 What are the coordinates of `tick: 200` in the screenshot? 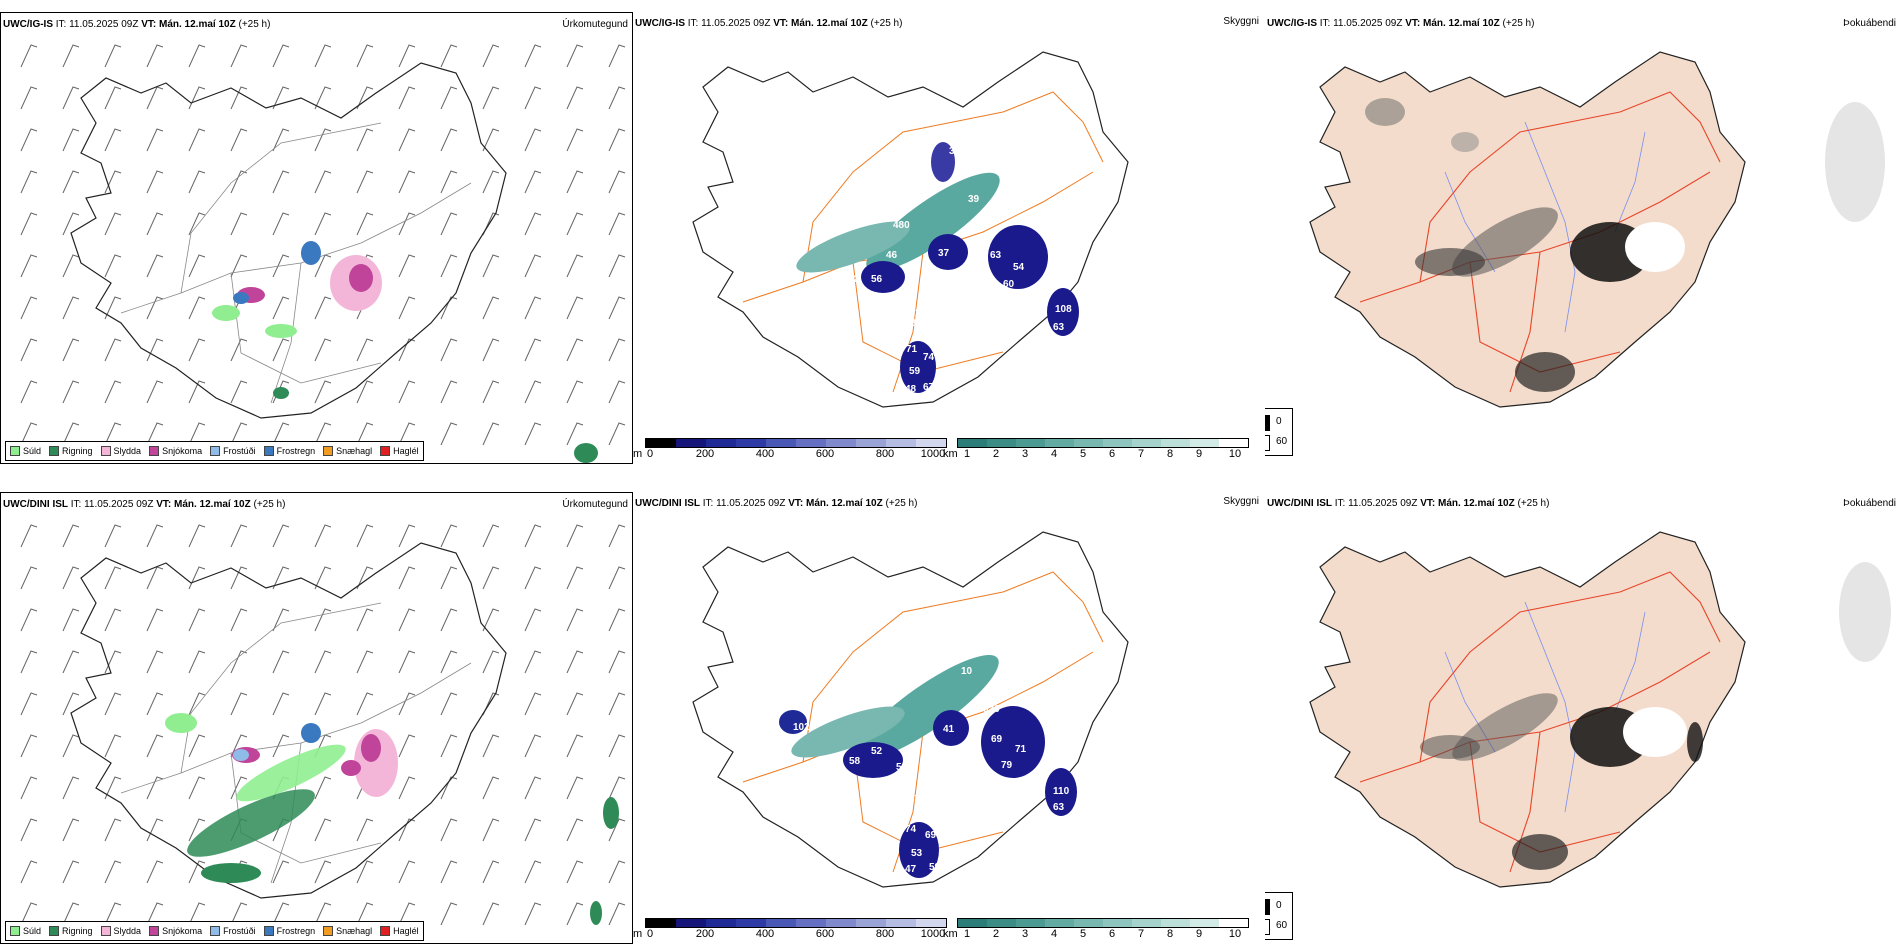 It's located at (705, 934).